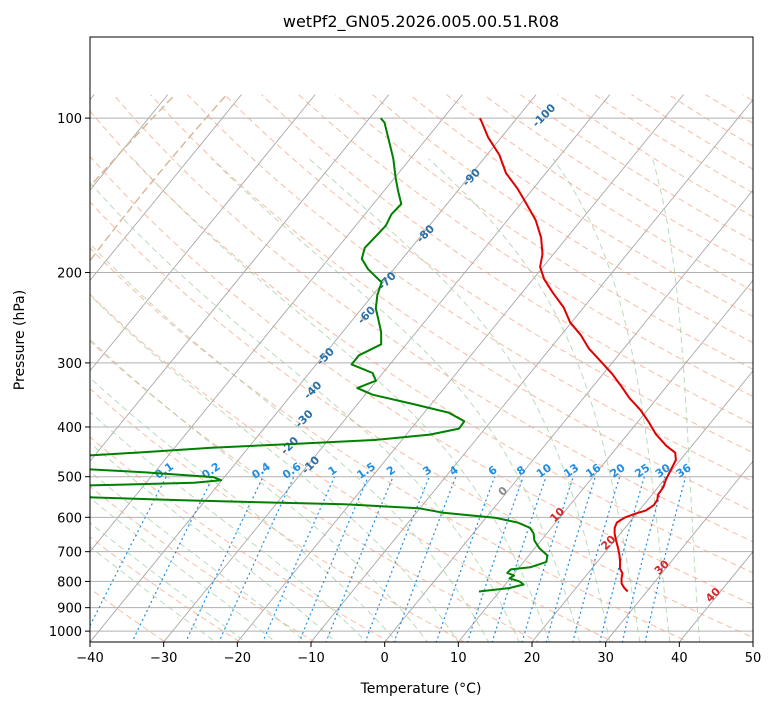 The width and height of the screenshot is (775, 708). Describe the element at coordinates (391, 470) in the screenshot. I see `mixing-ratio-label: 2` at that location.